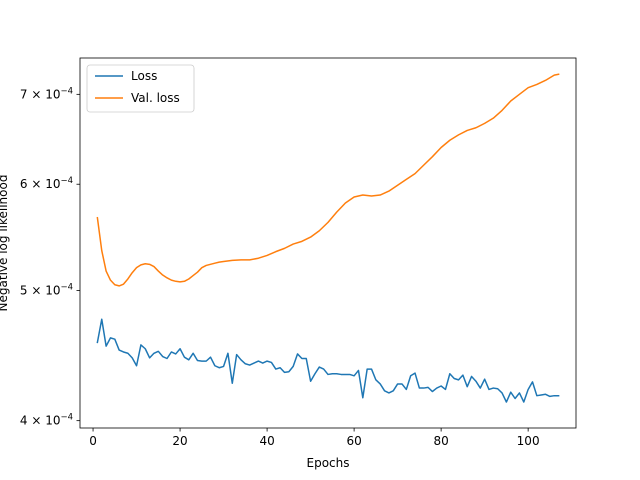  Describe the element at coordinates (353, 441) in the screenshot. I see `x-tick-label: 60` at that location.